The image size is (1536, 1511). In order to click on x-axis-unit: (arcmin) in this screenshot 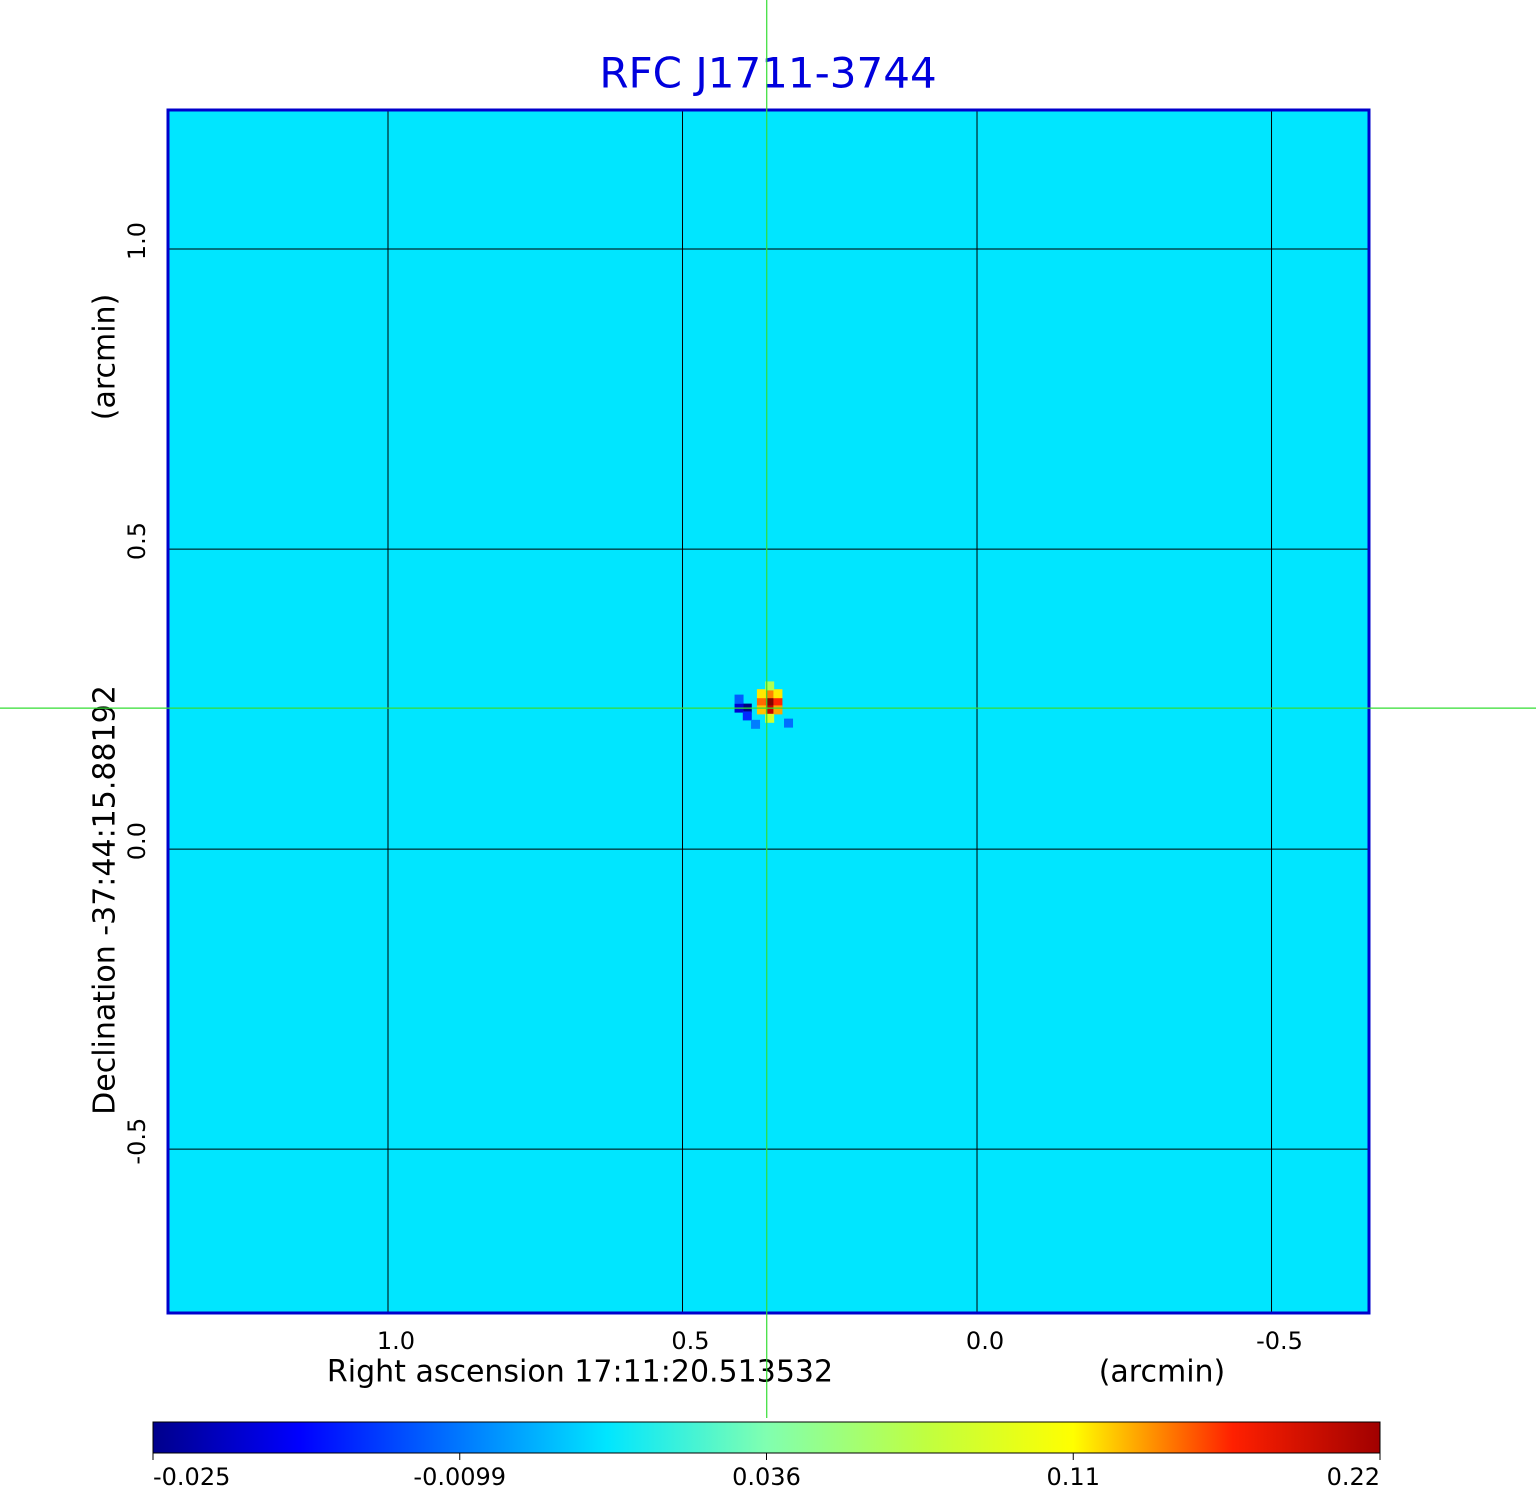, I will do `click(1162, 1372)`.